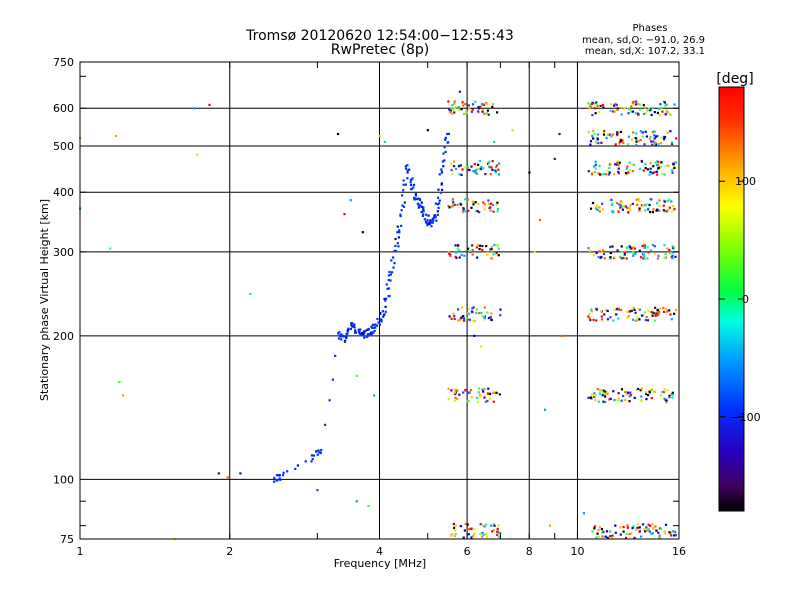 This screenshot has height=600, width=800. I want to click on y-tick-label: 200, so click(63, 336).